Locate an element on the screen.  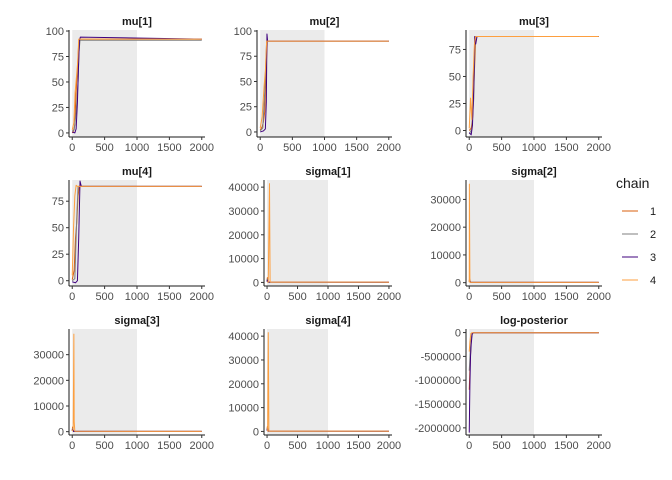
panel-4: mu[4] 0 500 1000 1500 2000 0 25 50 75 is located at coordinates (133, 234).